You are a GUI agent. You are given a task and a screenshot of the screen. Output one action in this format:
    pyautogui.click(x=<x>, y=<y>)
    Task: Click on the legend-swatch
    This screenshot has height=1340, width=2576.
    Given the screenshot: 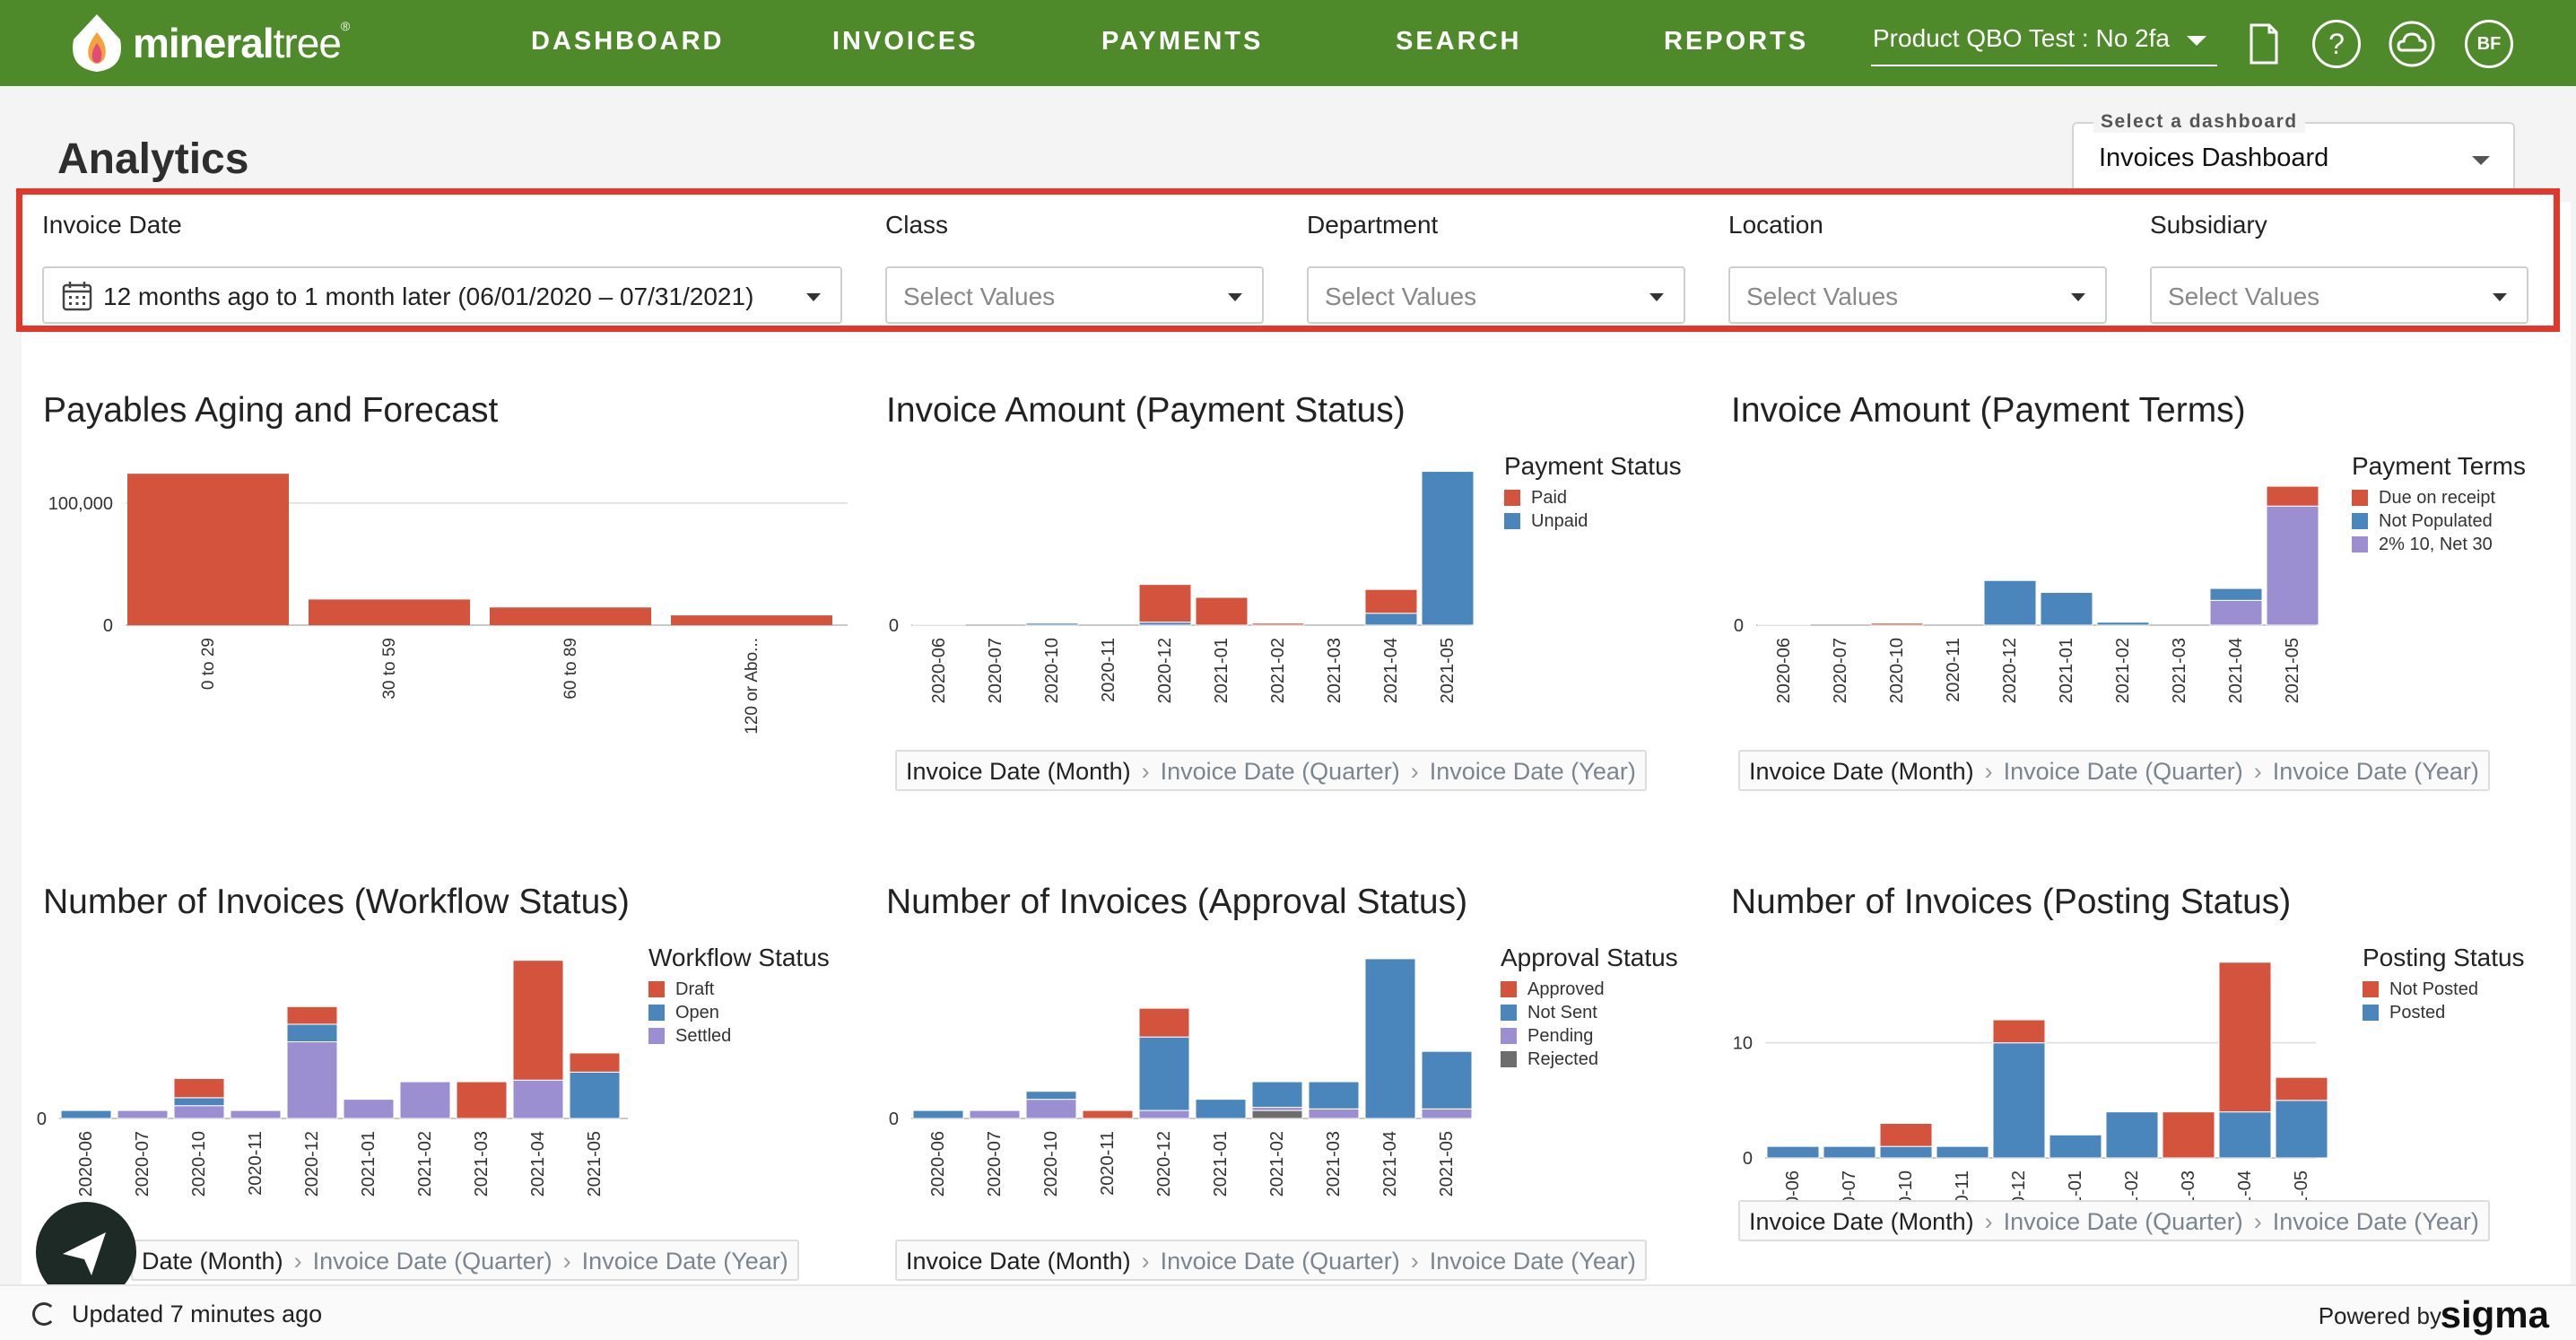 What is the action you would take?
    pyautogui.click(x=2360, y=498)
    